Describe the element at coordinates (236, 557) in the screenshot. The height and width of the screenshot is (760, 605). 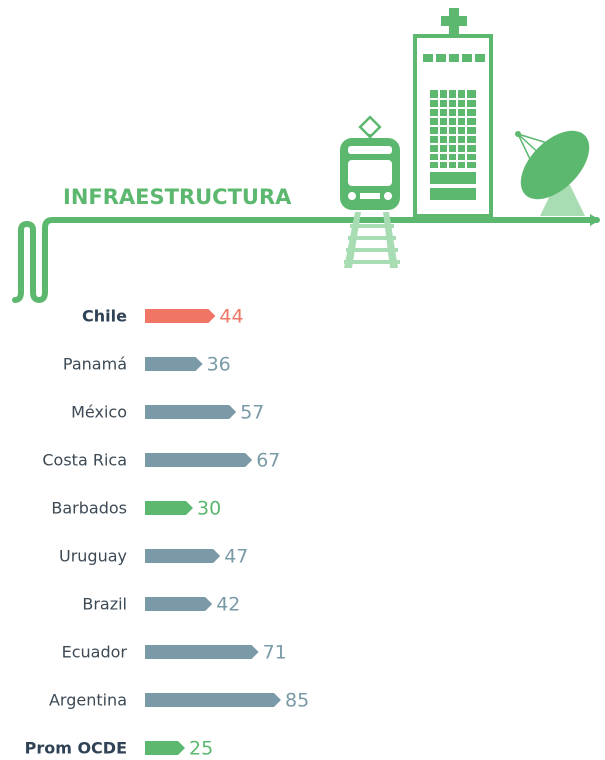
I see `value-label: 47` at that location.